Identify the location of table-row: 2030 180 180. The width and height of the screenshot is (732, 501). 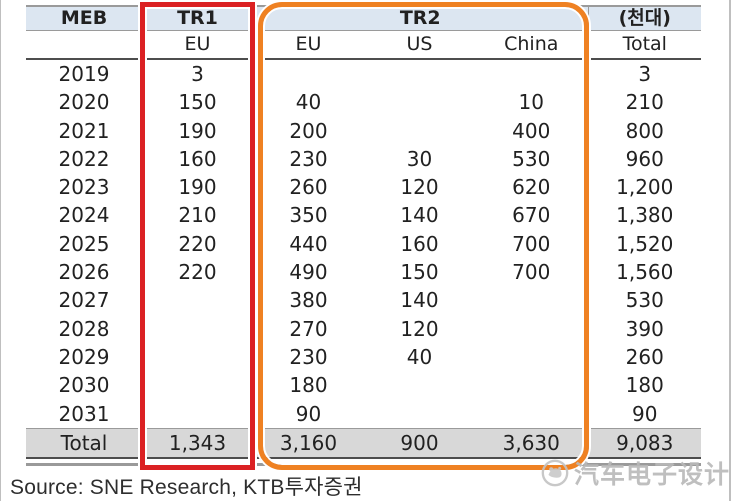
(364, 385).